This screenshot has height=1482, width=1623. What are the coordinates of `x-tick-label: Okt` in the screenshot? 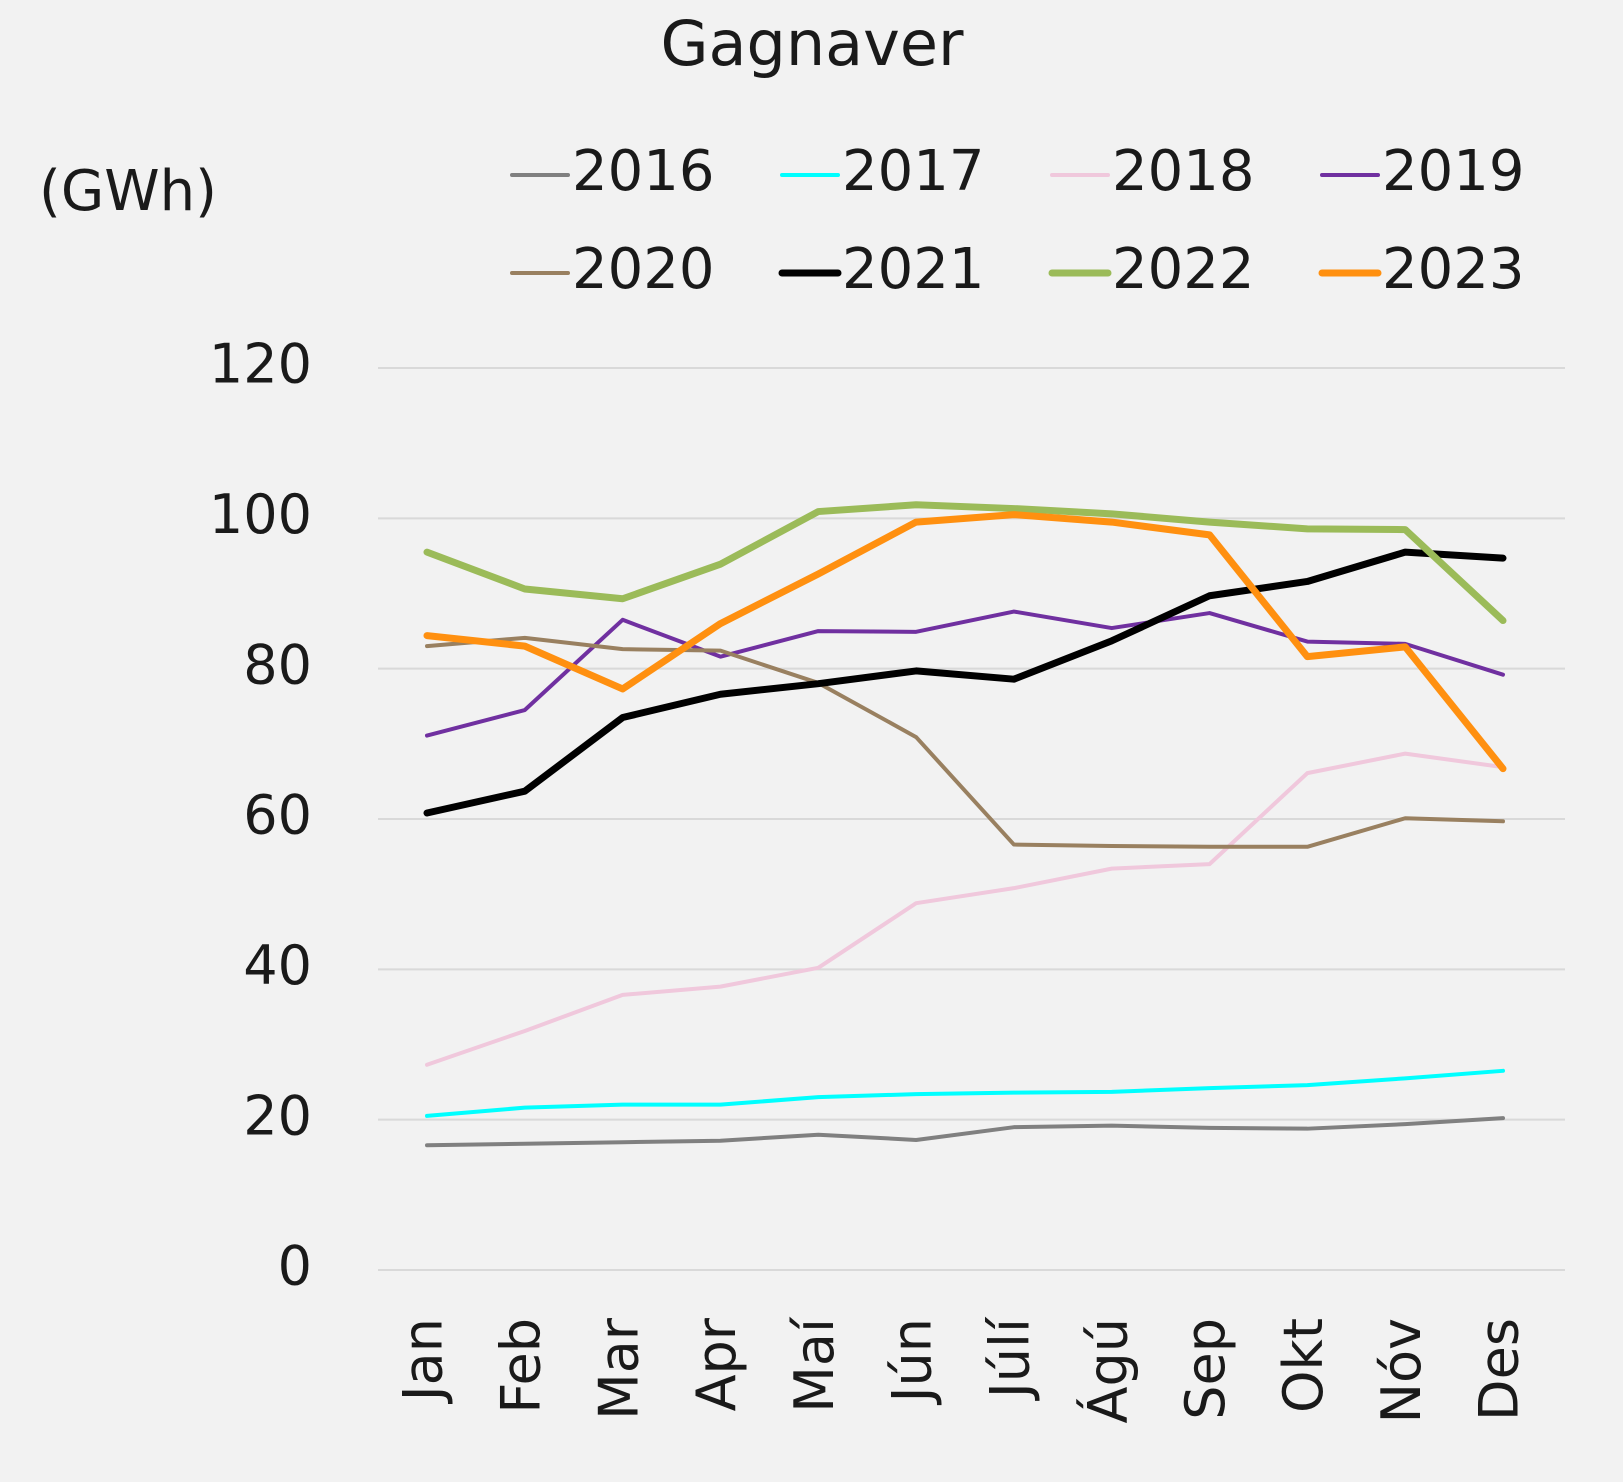 It's located at (1303, 1365).